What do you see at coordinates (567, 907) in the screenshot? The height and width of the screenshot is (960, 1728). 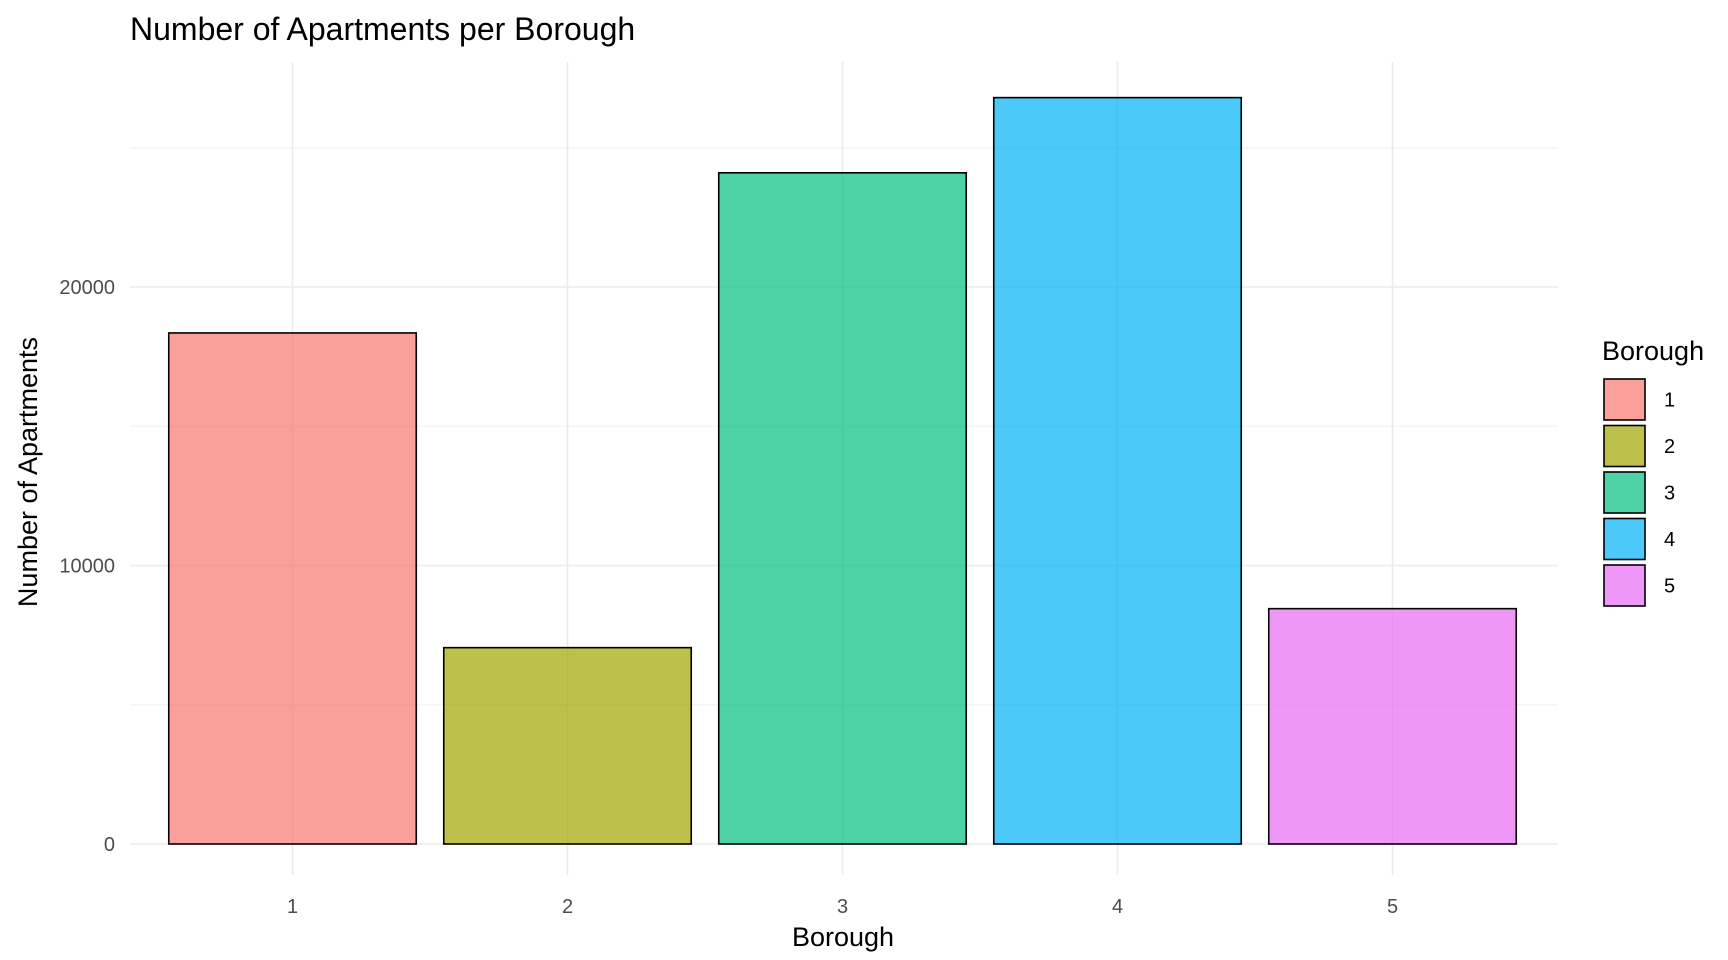 I see `x-tick-label: 2` at bounding box center [567, 907].